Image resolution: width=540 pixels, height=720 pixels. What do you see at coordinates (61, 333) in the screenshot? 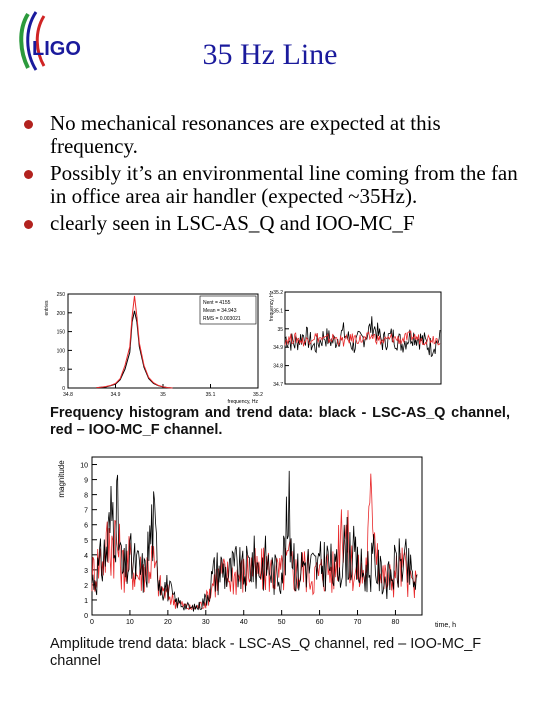
I see `y-tick-label: 150` at bounding box center [61, 333].